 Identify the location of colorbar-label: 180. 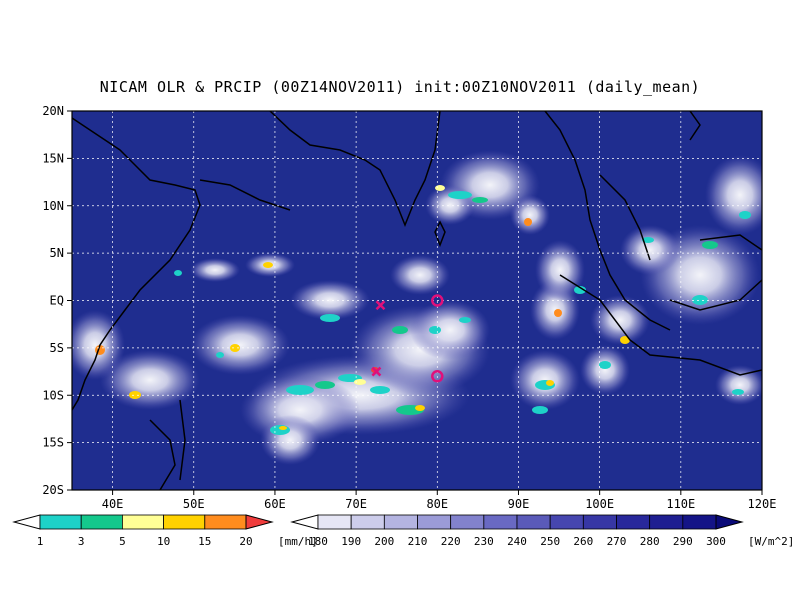
(318, 541).